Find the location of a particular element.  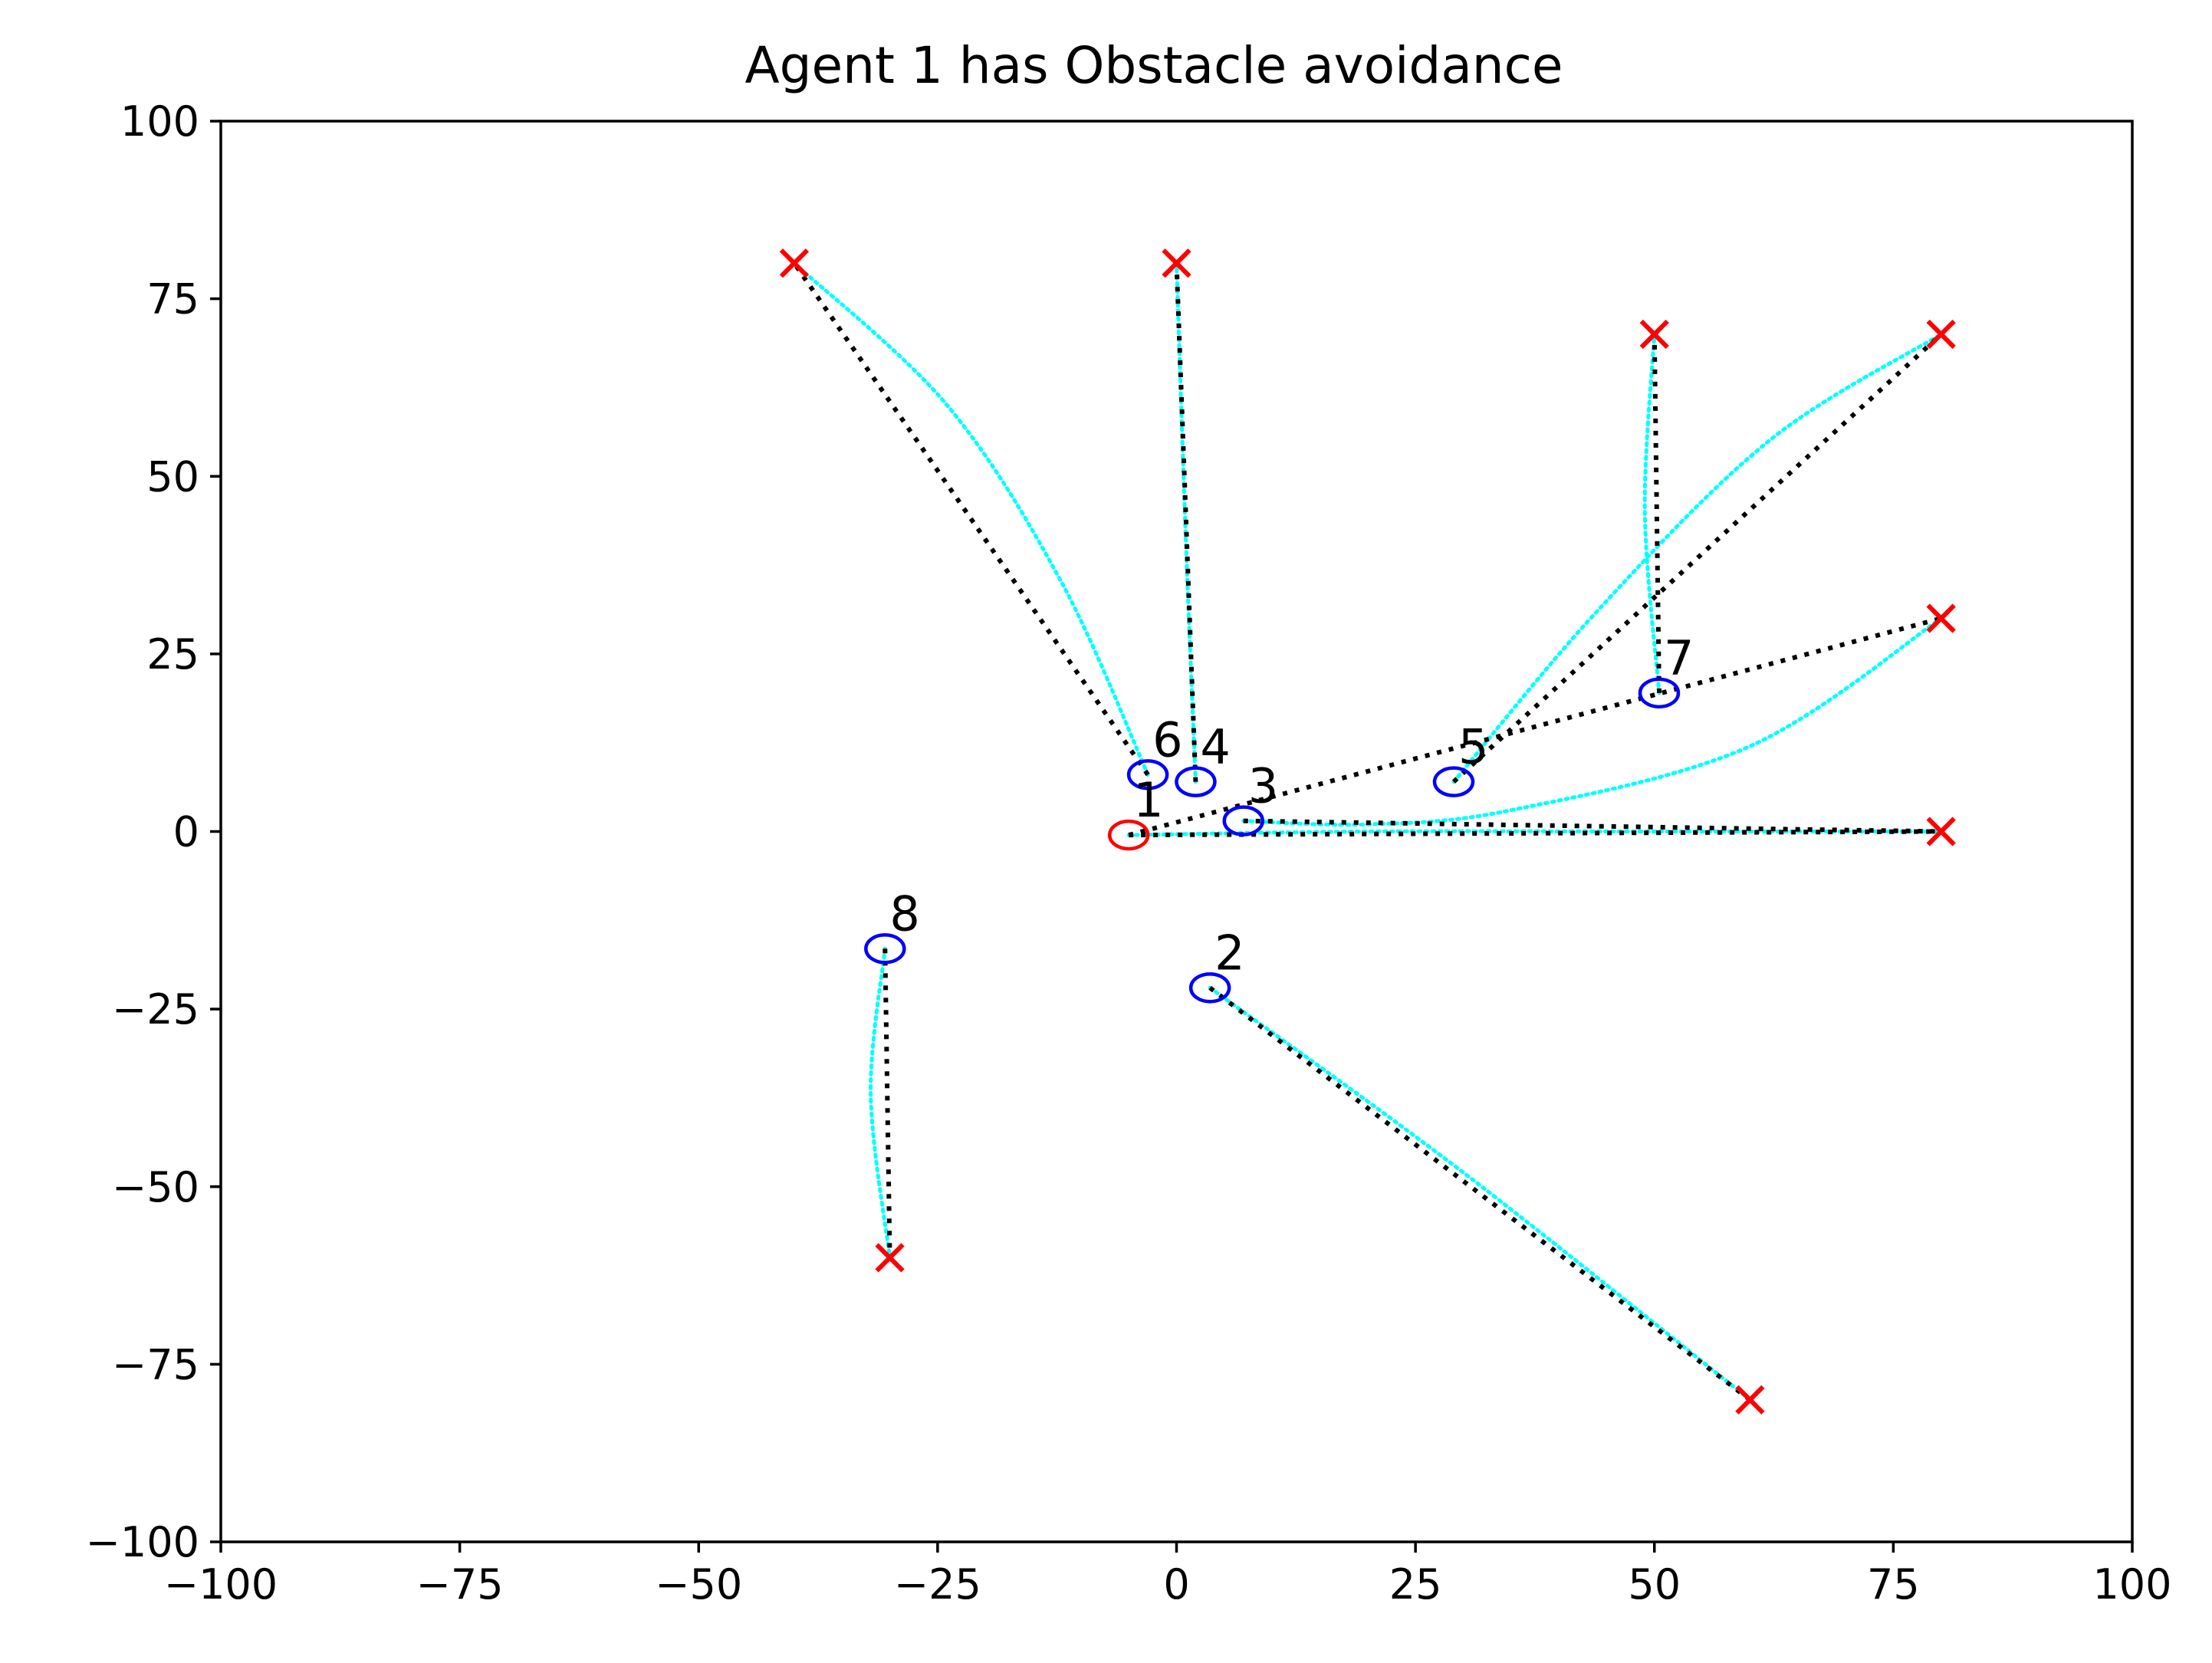

agent-label-6: 6 is located at coordinates (1167, 739).